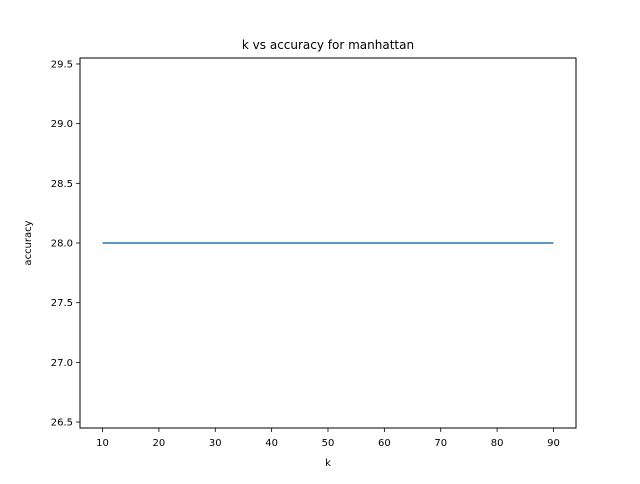 This screenshot has width=640, height=484. I want to click on chart-title: k vs accuracy for manhattan, so click(328, 45).